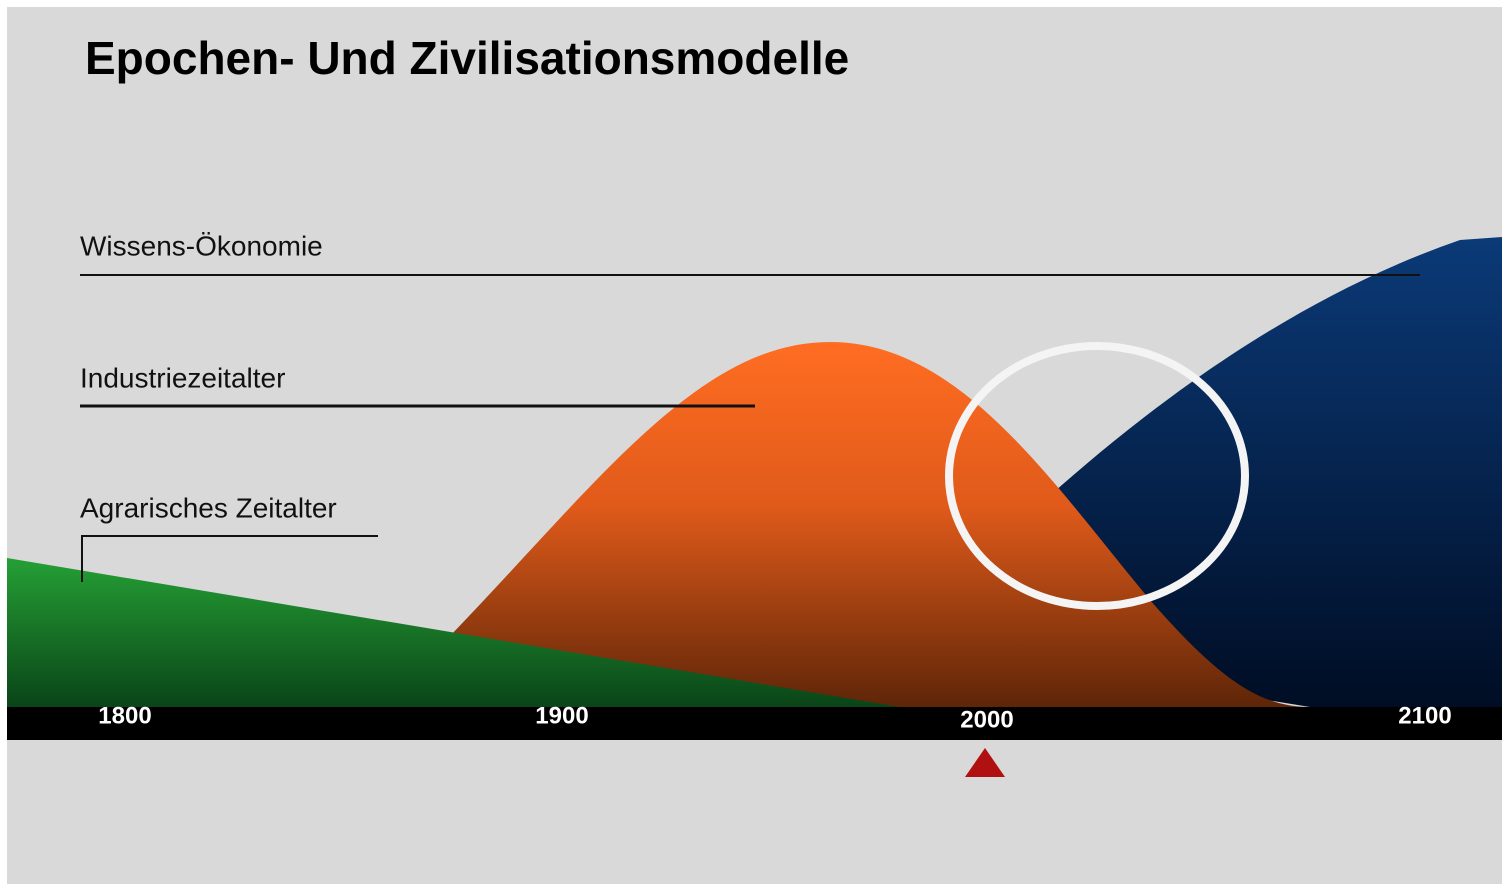 The image size is (1502, 884). I want to click on epoch-label: Wissens-Ökonomie, so click(201, 245).